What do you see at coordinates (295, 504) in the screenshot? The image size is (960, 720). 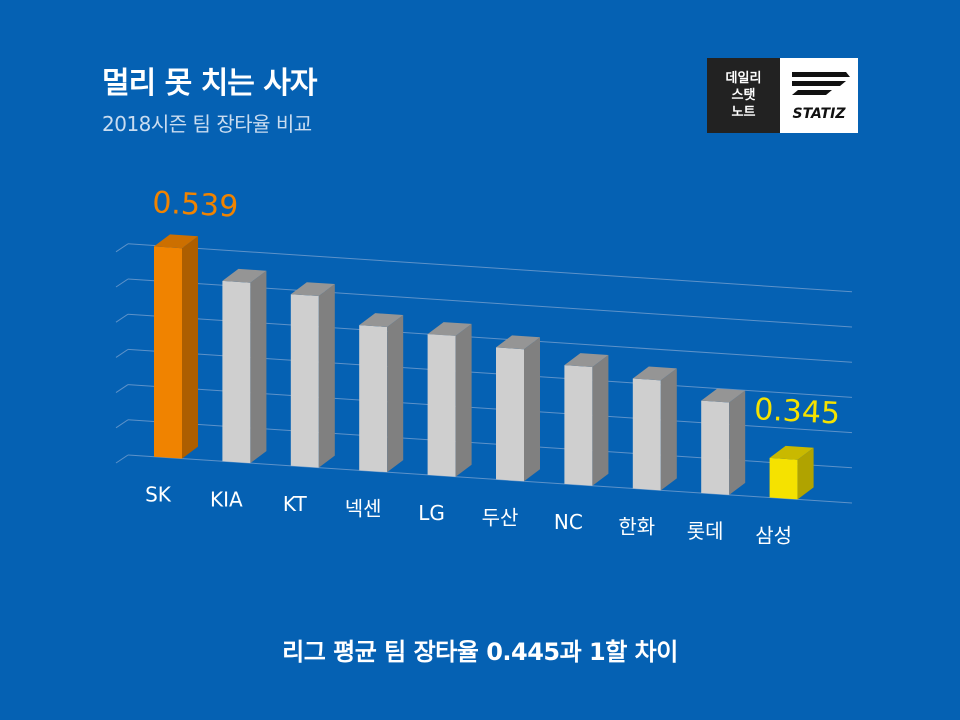 I see `x-tick-label-KT: KT` at bounding box center [295, 504].